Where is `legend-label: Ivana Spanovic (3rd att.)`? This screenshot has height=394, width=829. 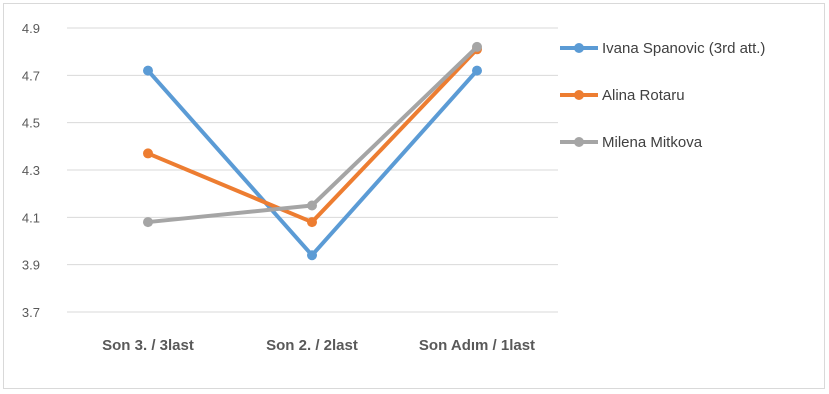
legend-label: Ivana Spanovic (3rd att.) is located at coordinates (683, 48).